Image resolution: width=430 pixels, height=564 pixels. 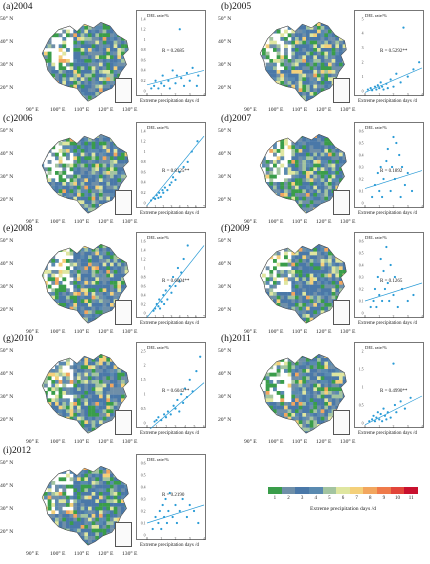 What do you see at coordinates (85, 394) in the screenshot?
I see `choropleth-map` at bounding box center [85, 394].